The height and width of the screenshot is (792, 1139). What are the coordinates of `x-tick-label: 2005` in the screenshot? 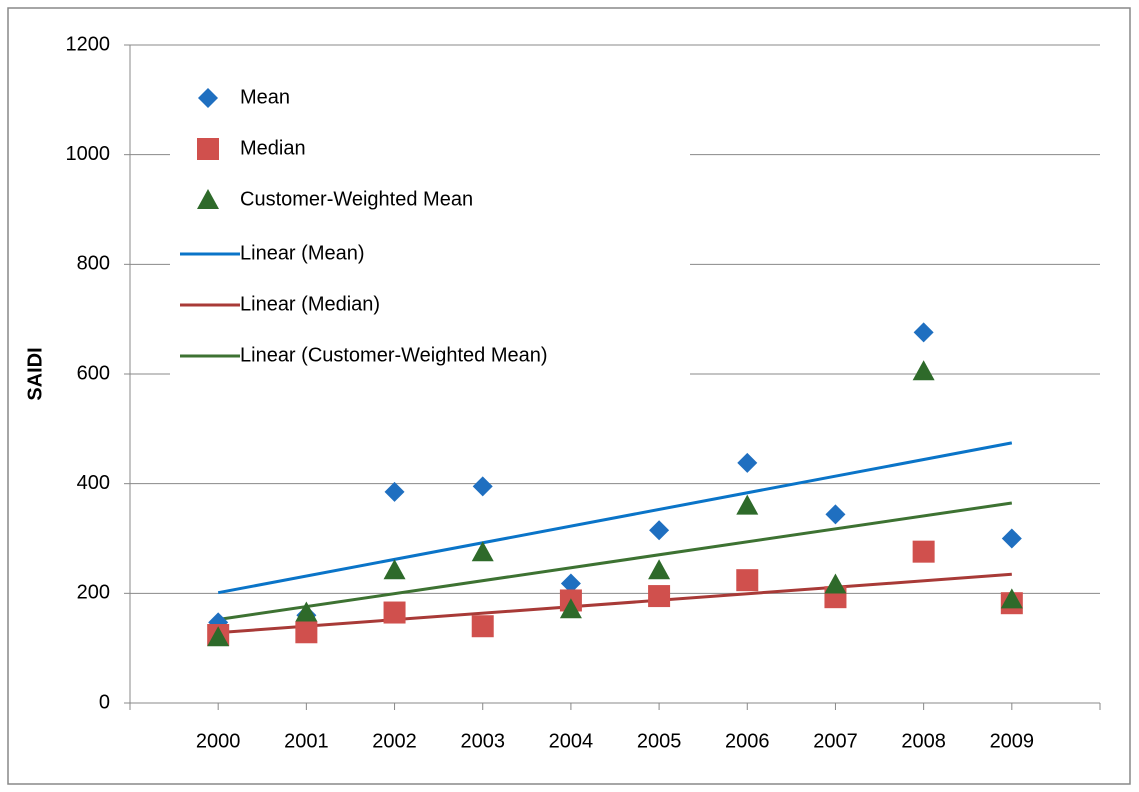 It's located at (659, 741).